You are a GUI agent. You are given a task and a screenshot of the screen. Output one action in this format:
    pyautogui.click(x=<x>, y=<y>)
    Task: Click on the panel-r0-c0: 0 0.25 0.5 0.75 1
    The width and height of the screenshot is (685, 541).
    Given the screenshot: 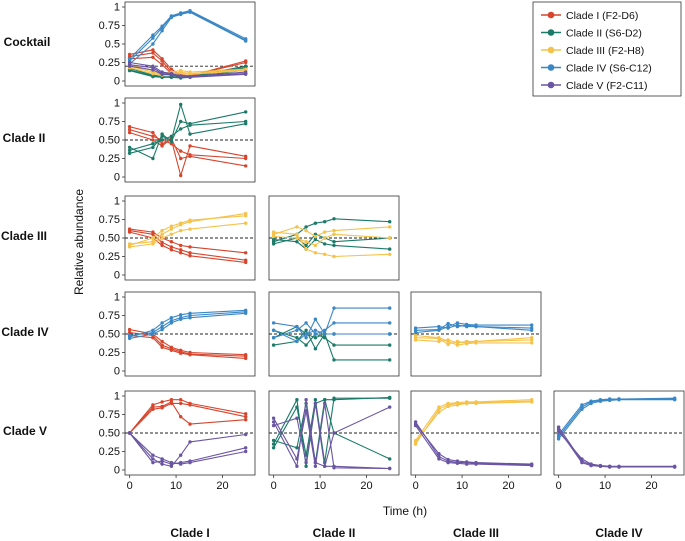 What is the action you would take?
    pyautogui.click(x=177, y=45)
    